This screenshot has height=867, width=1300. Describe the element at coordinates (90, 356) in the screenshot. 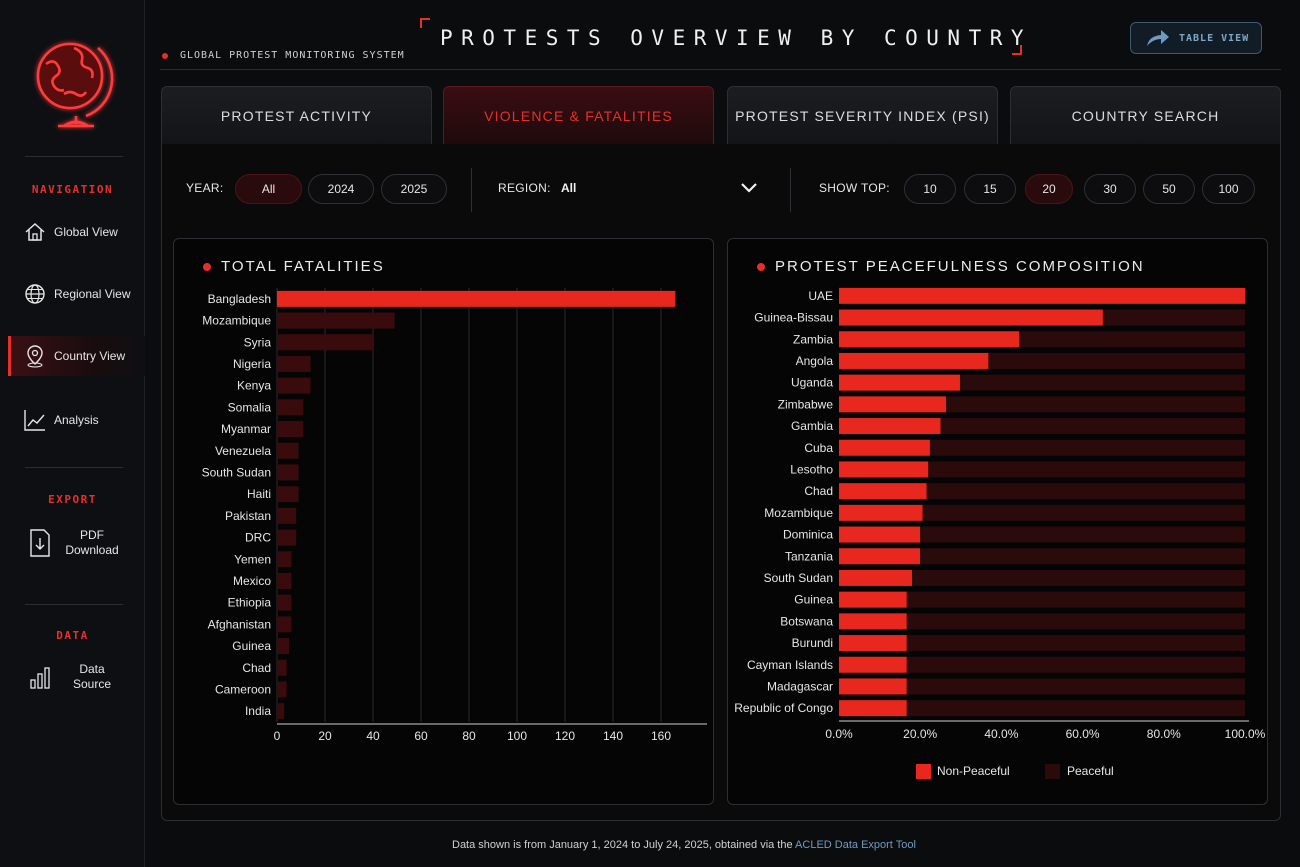

I see `nav-item-label: Country View` at that location.